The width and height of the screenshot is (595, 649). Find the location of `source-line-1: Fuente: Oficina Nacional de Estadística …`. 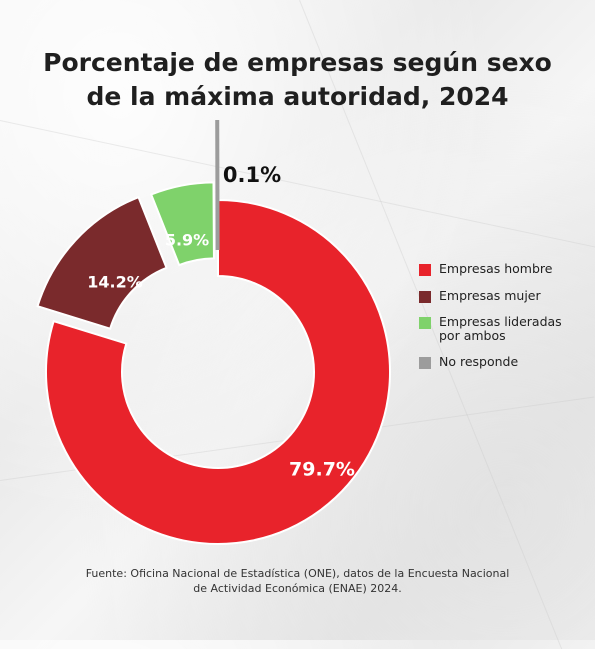

source-line-1: Fuente: Oficina Nacional de Estadística … is located at coordinates (297, 573).